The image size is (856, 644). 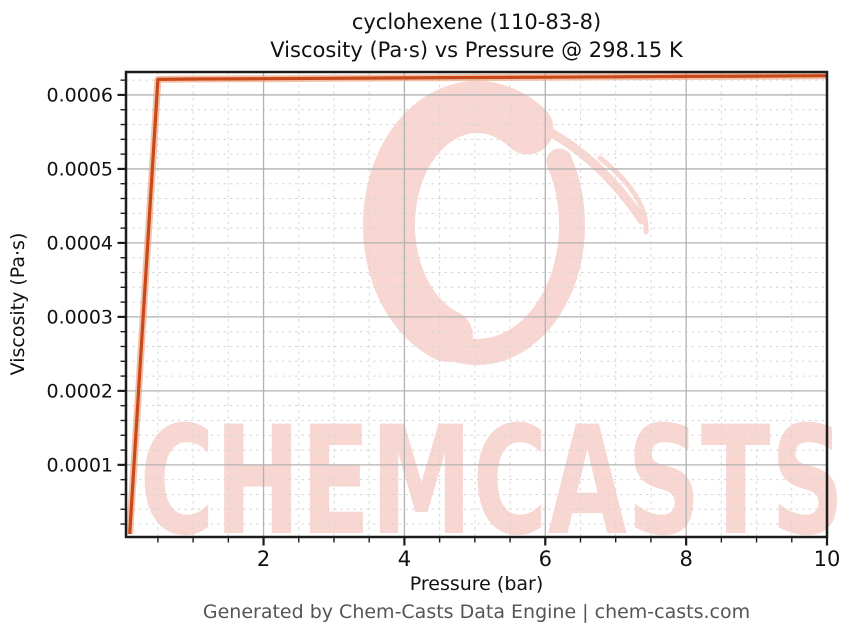 I want to click on y-tick-label: 0.0003, so click(x=80, y=317).